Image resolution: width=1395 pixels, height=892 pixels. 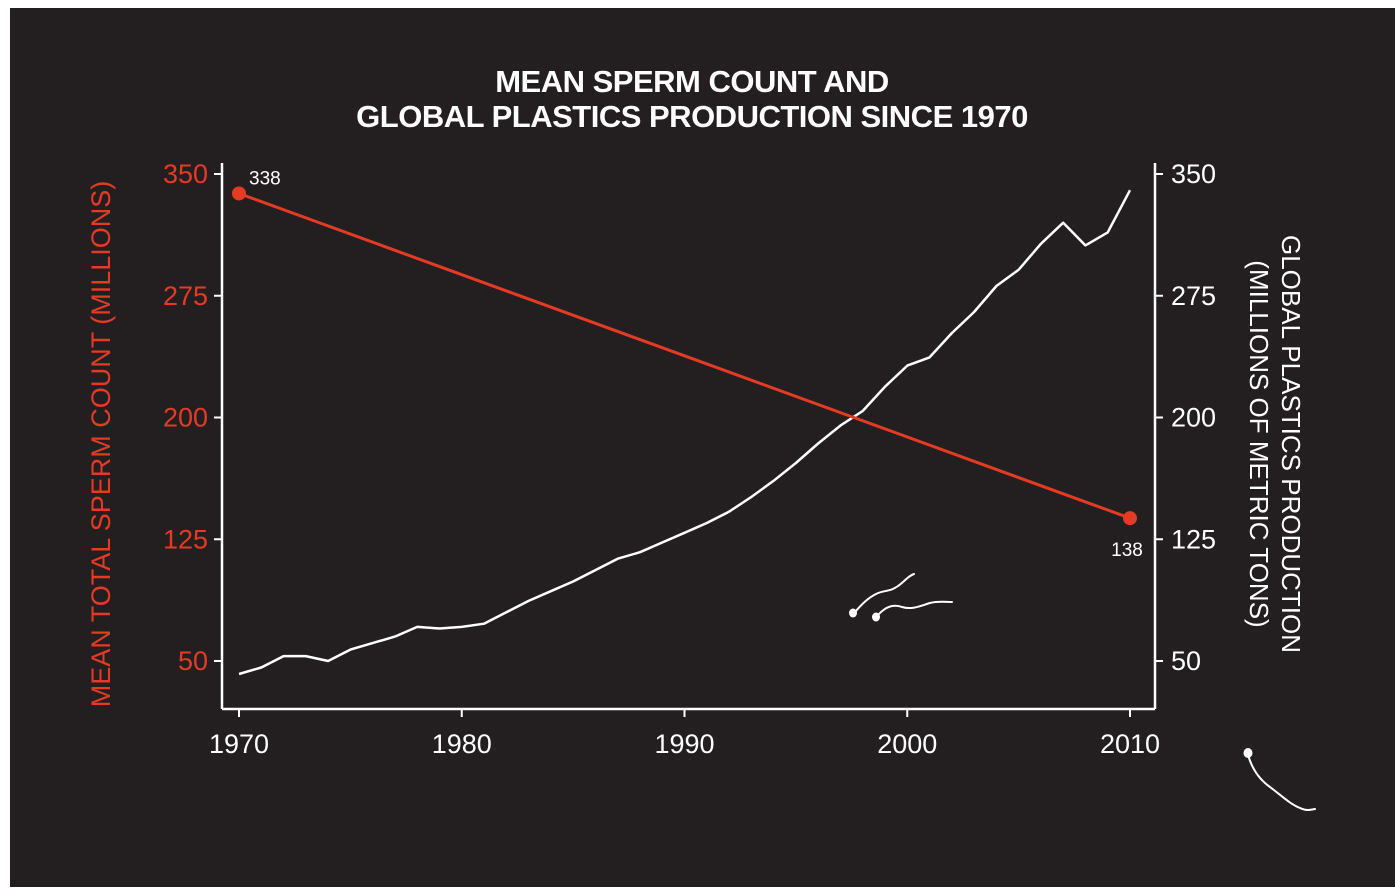 What do you see at coordinates (185, 418) in the screenshot?
I see `y-left-tick-label-2: 200` at bounding box center [185, 418].